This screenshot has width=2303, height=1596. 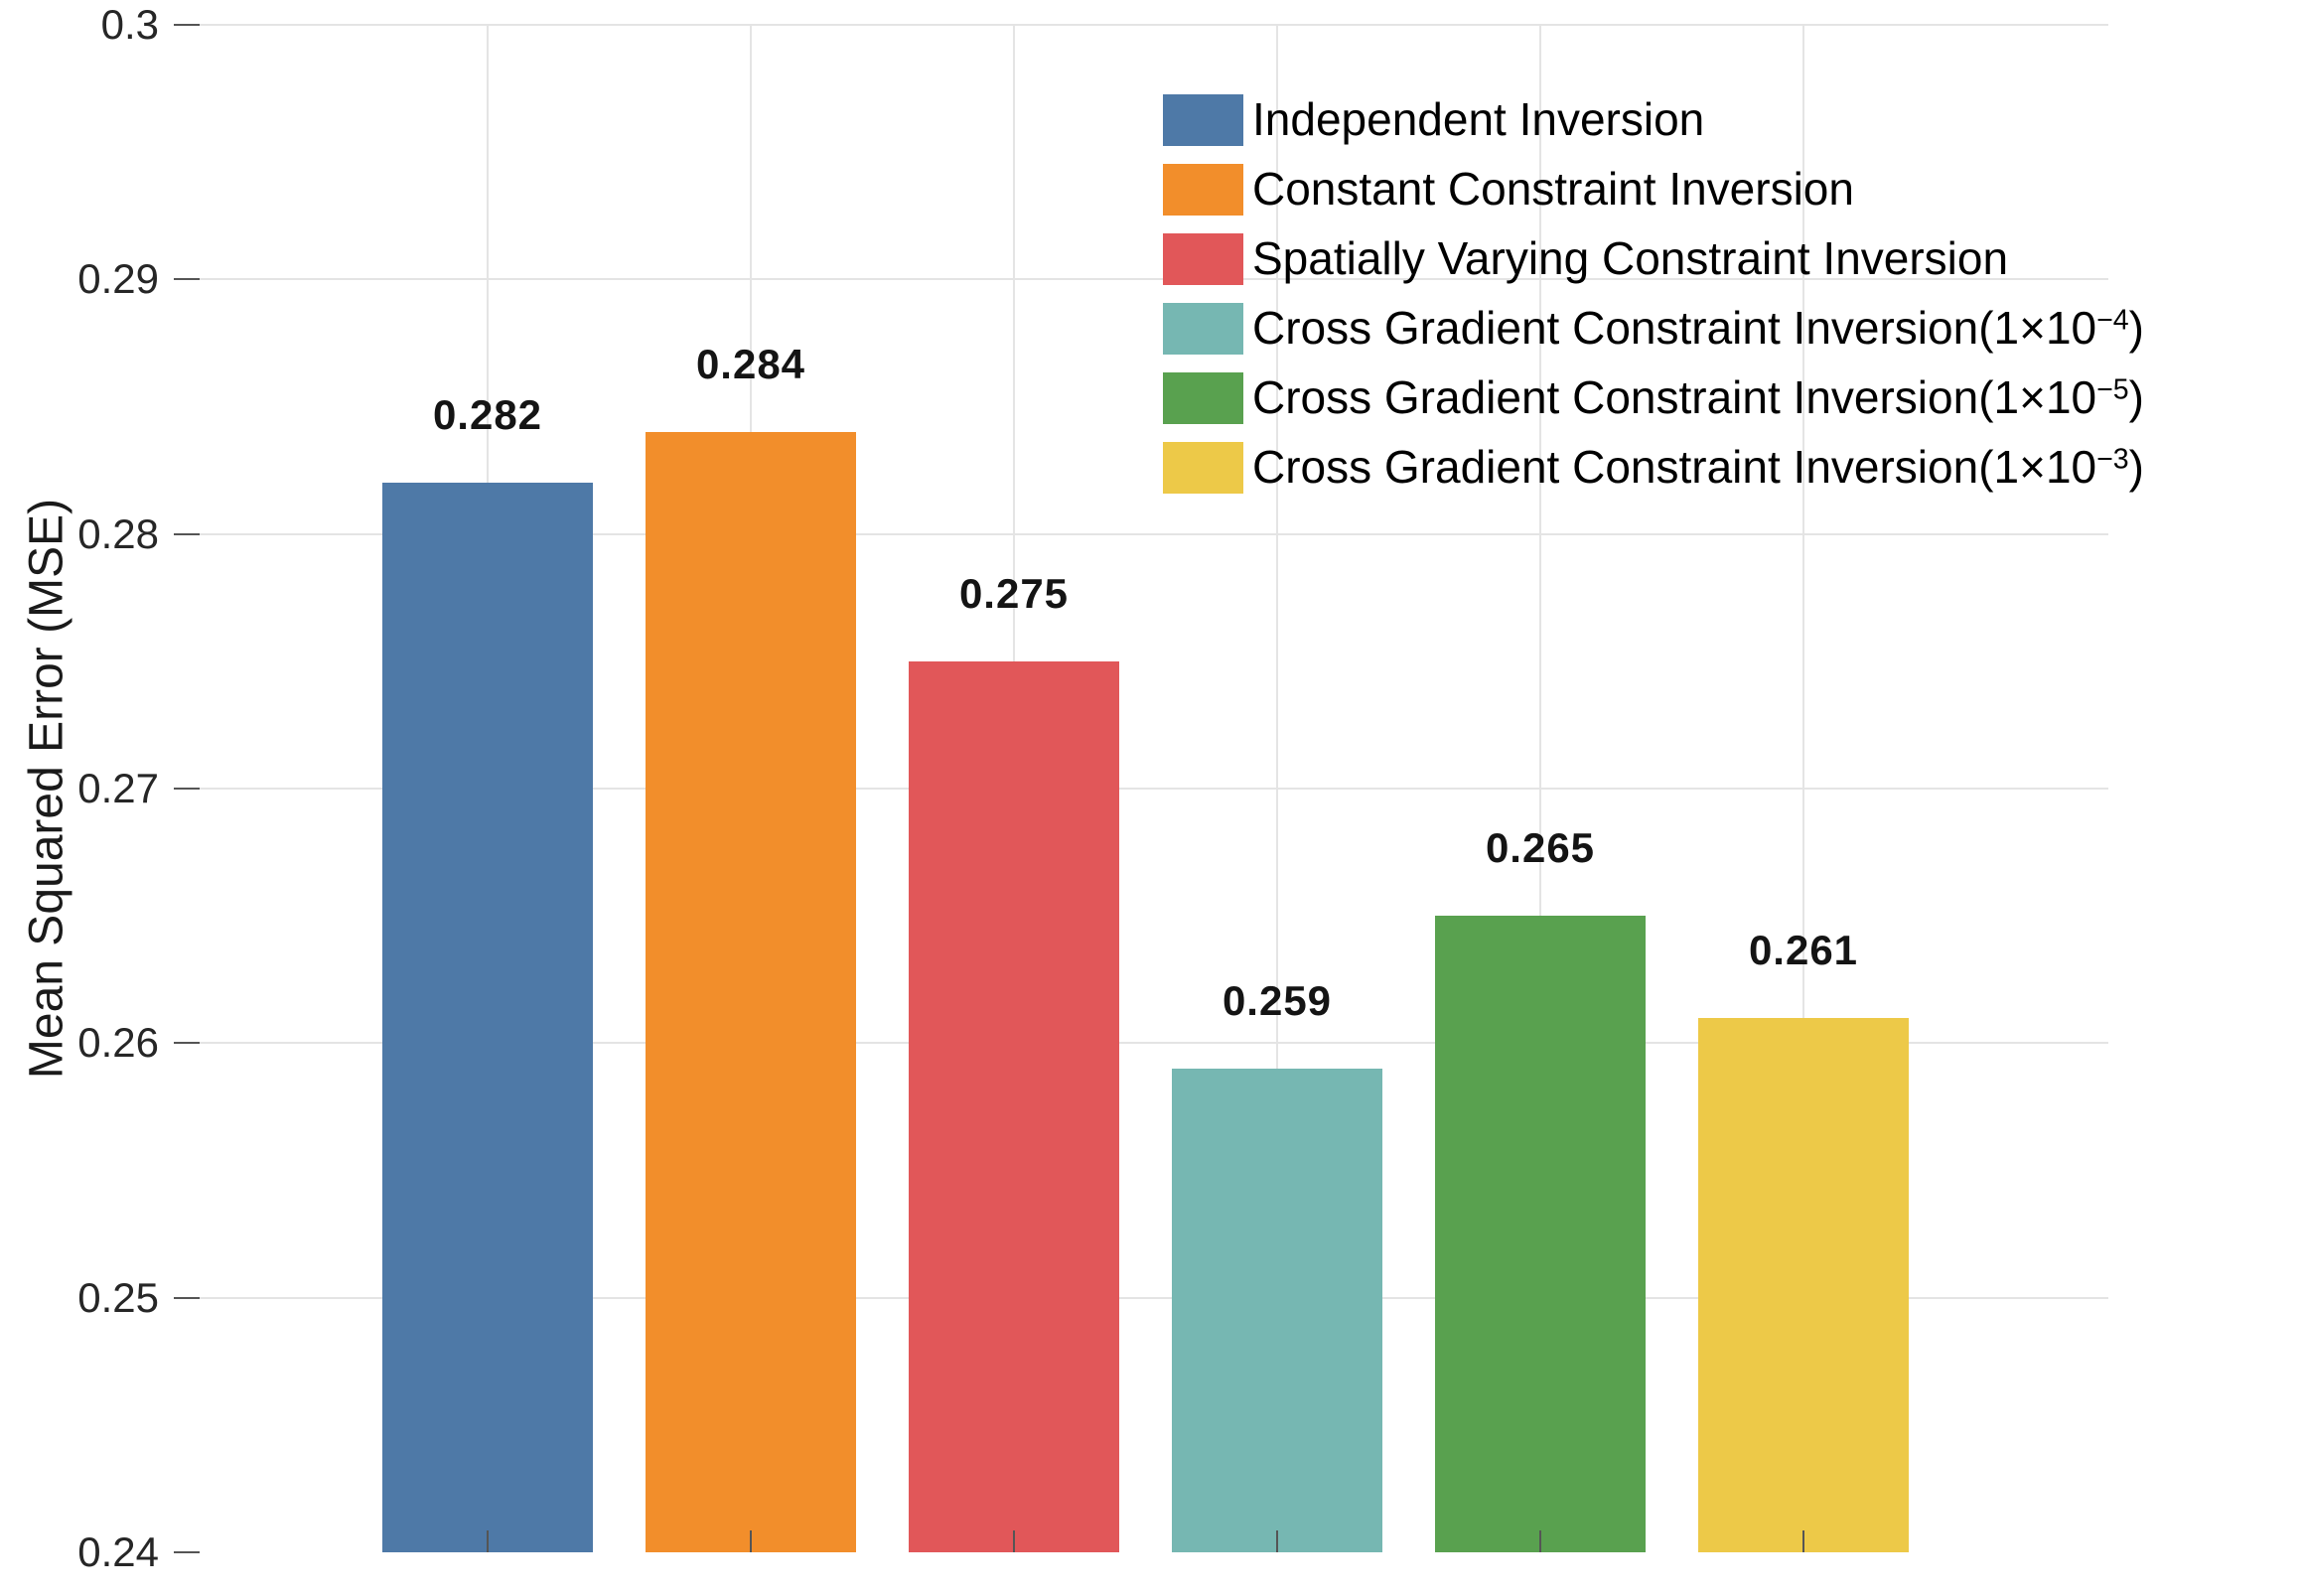 I want to click on bar-value-label: 0.275, so click(x=1014, y=593).